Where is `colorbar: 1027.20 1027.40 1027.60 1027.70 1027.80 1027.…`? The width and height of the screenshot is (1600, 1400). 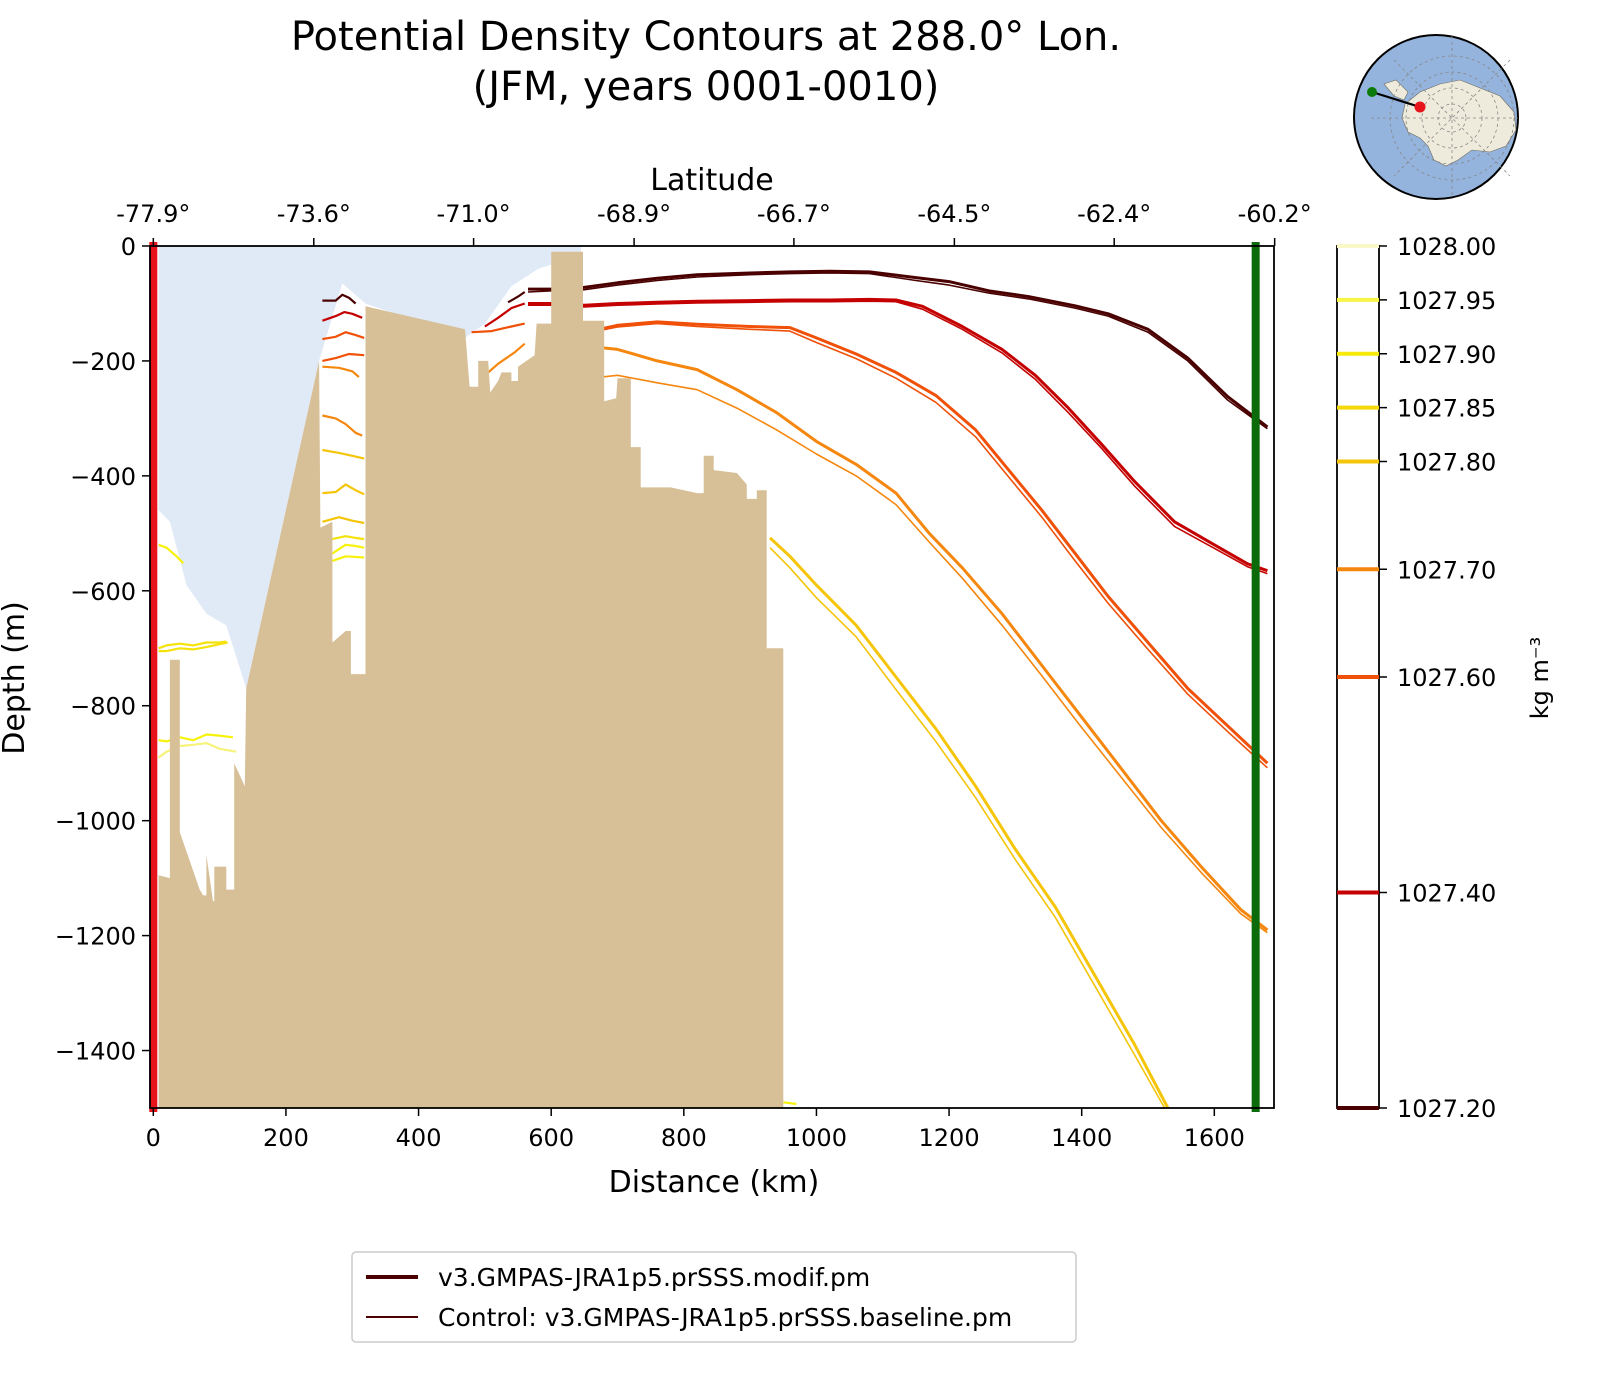 colorbar: 1027.20 1027.40 1027.60 1027.70 1027.80 1027.… is located at coordinates (1416, 678).